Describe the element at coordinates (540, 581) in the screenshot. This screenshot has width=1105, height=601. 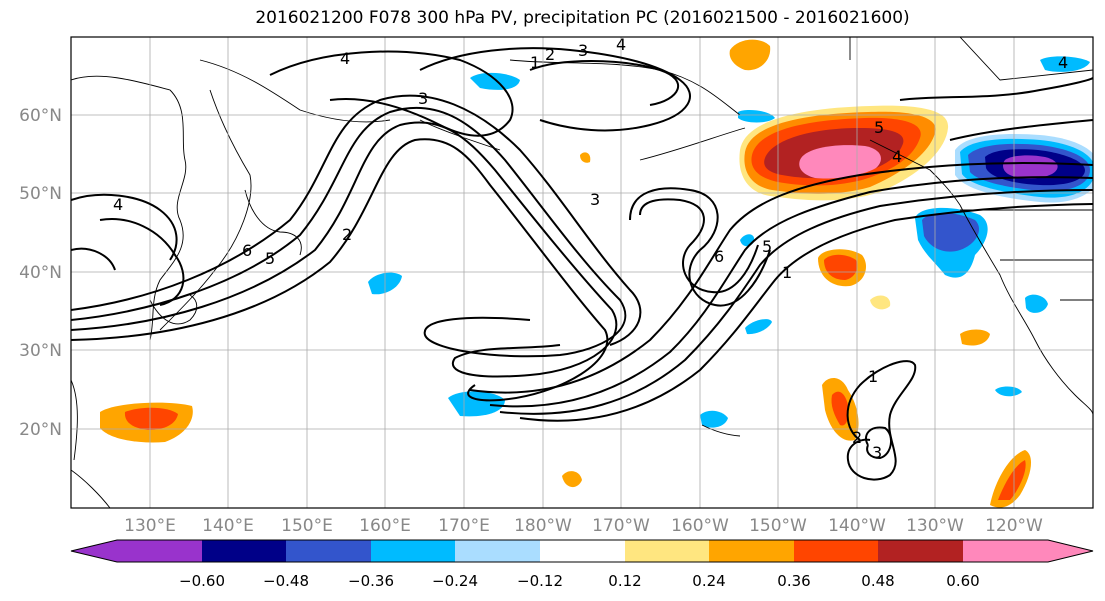
I see `colorbar-label: −0.12` at that location.